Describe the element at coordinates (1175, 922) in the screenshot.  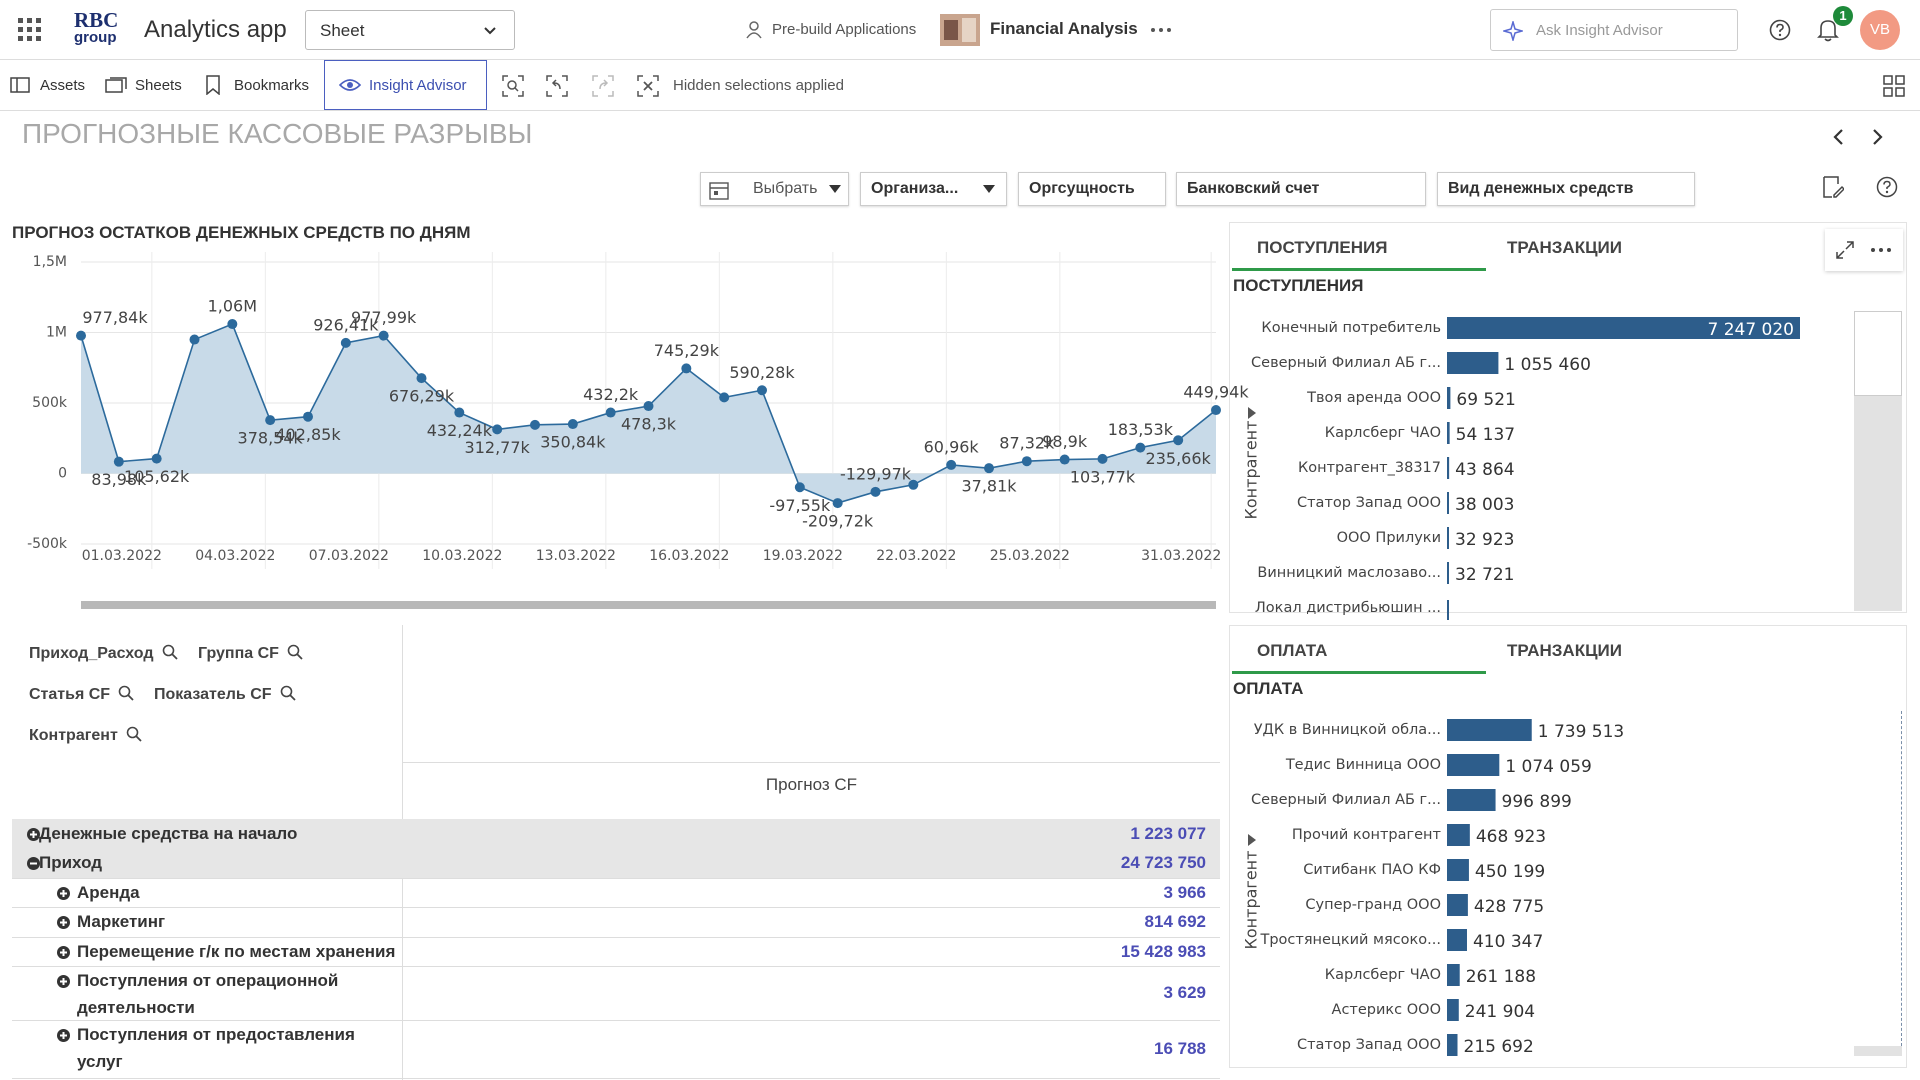
I see `row-value: 814 692` at that location.